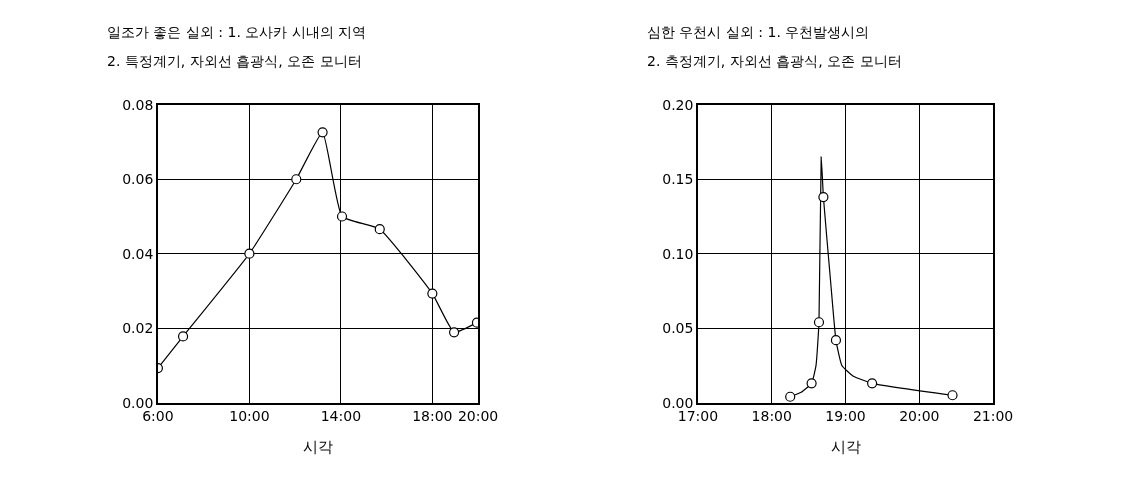 The image size is (1124, 491). I want to click on chart-subtitle: 2. 특정계기, 자외선 흡광식, 오존 모니터, so click(234, 61).